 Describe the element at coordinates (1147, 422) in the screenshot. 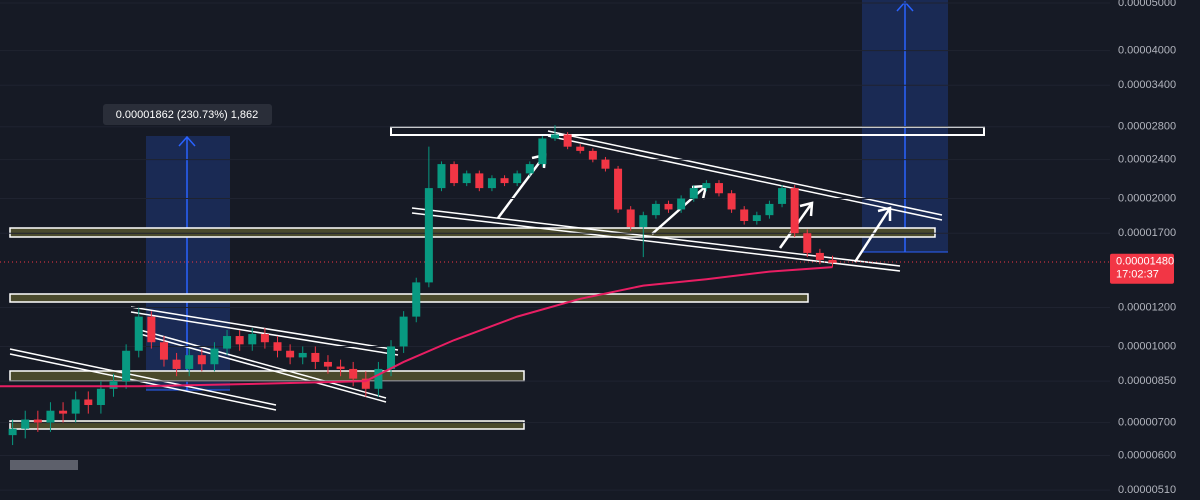

I see `y-tick-label: 0.00000700` at that location.